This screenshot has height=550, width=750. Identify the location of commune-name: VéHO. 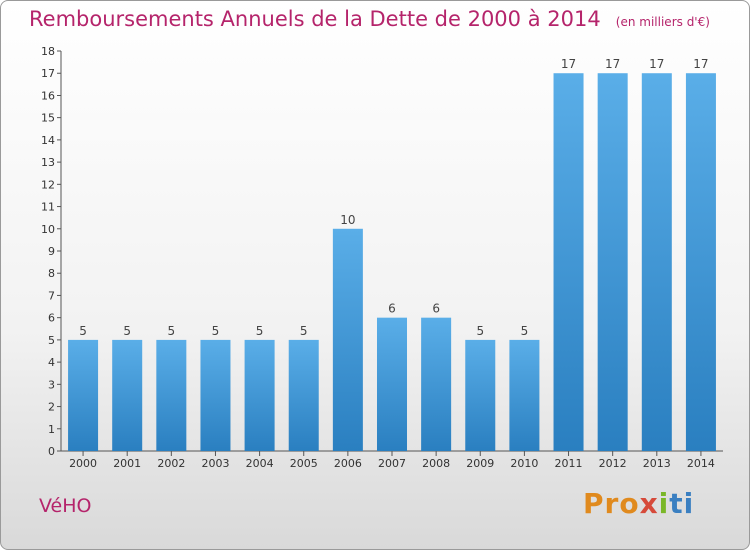
(65, 506).